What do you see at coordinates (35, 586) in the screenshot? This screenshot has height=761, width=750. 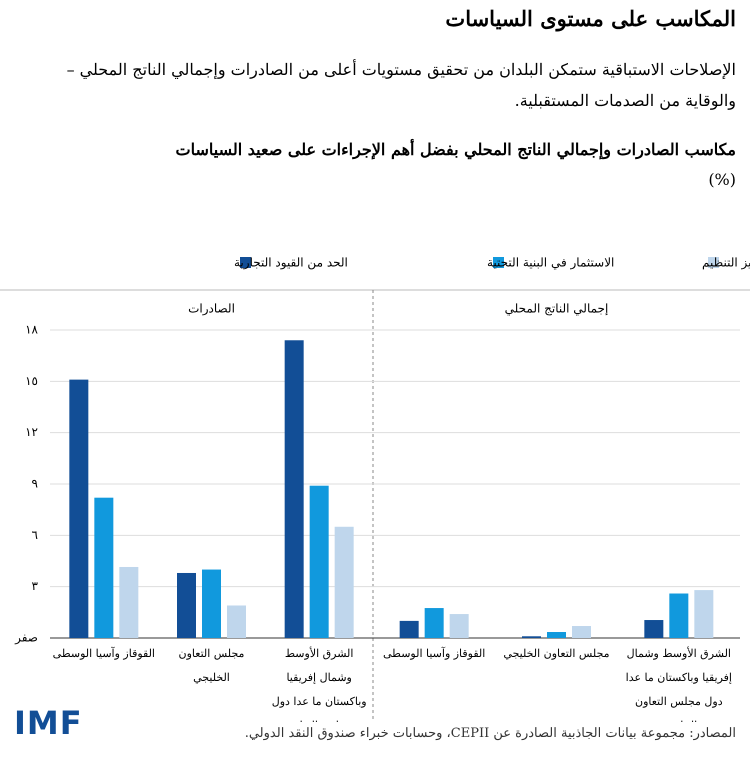 I see `y-tick-label: ٣` at bounding box center [35, 586].